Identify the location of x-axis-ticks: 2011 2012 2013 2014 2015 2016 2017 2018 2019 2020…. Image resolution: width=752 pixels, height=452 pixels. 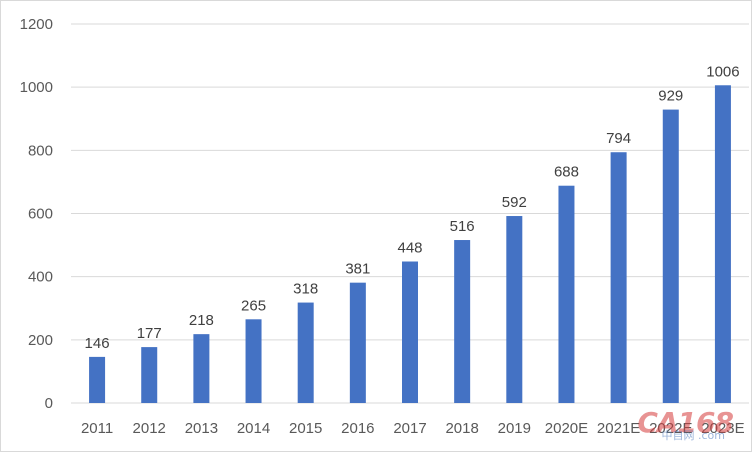
(413, 428).